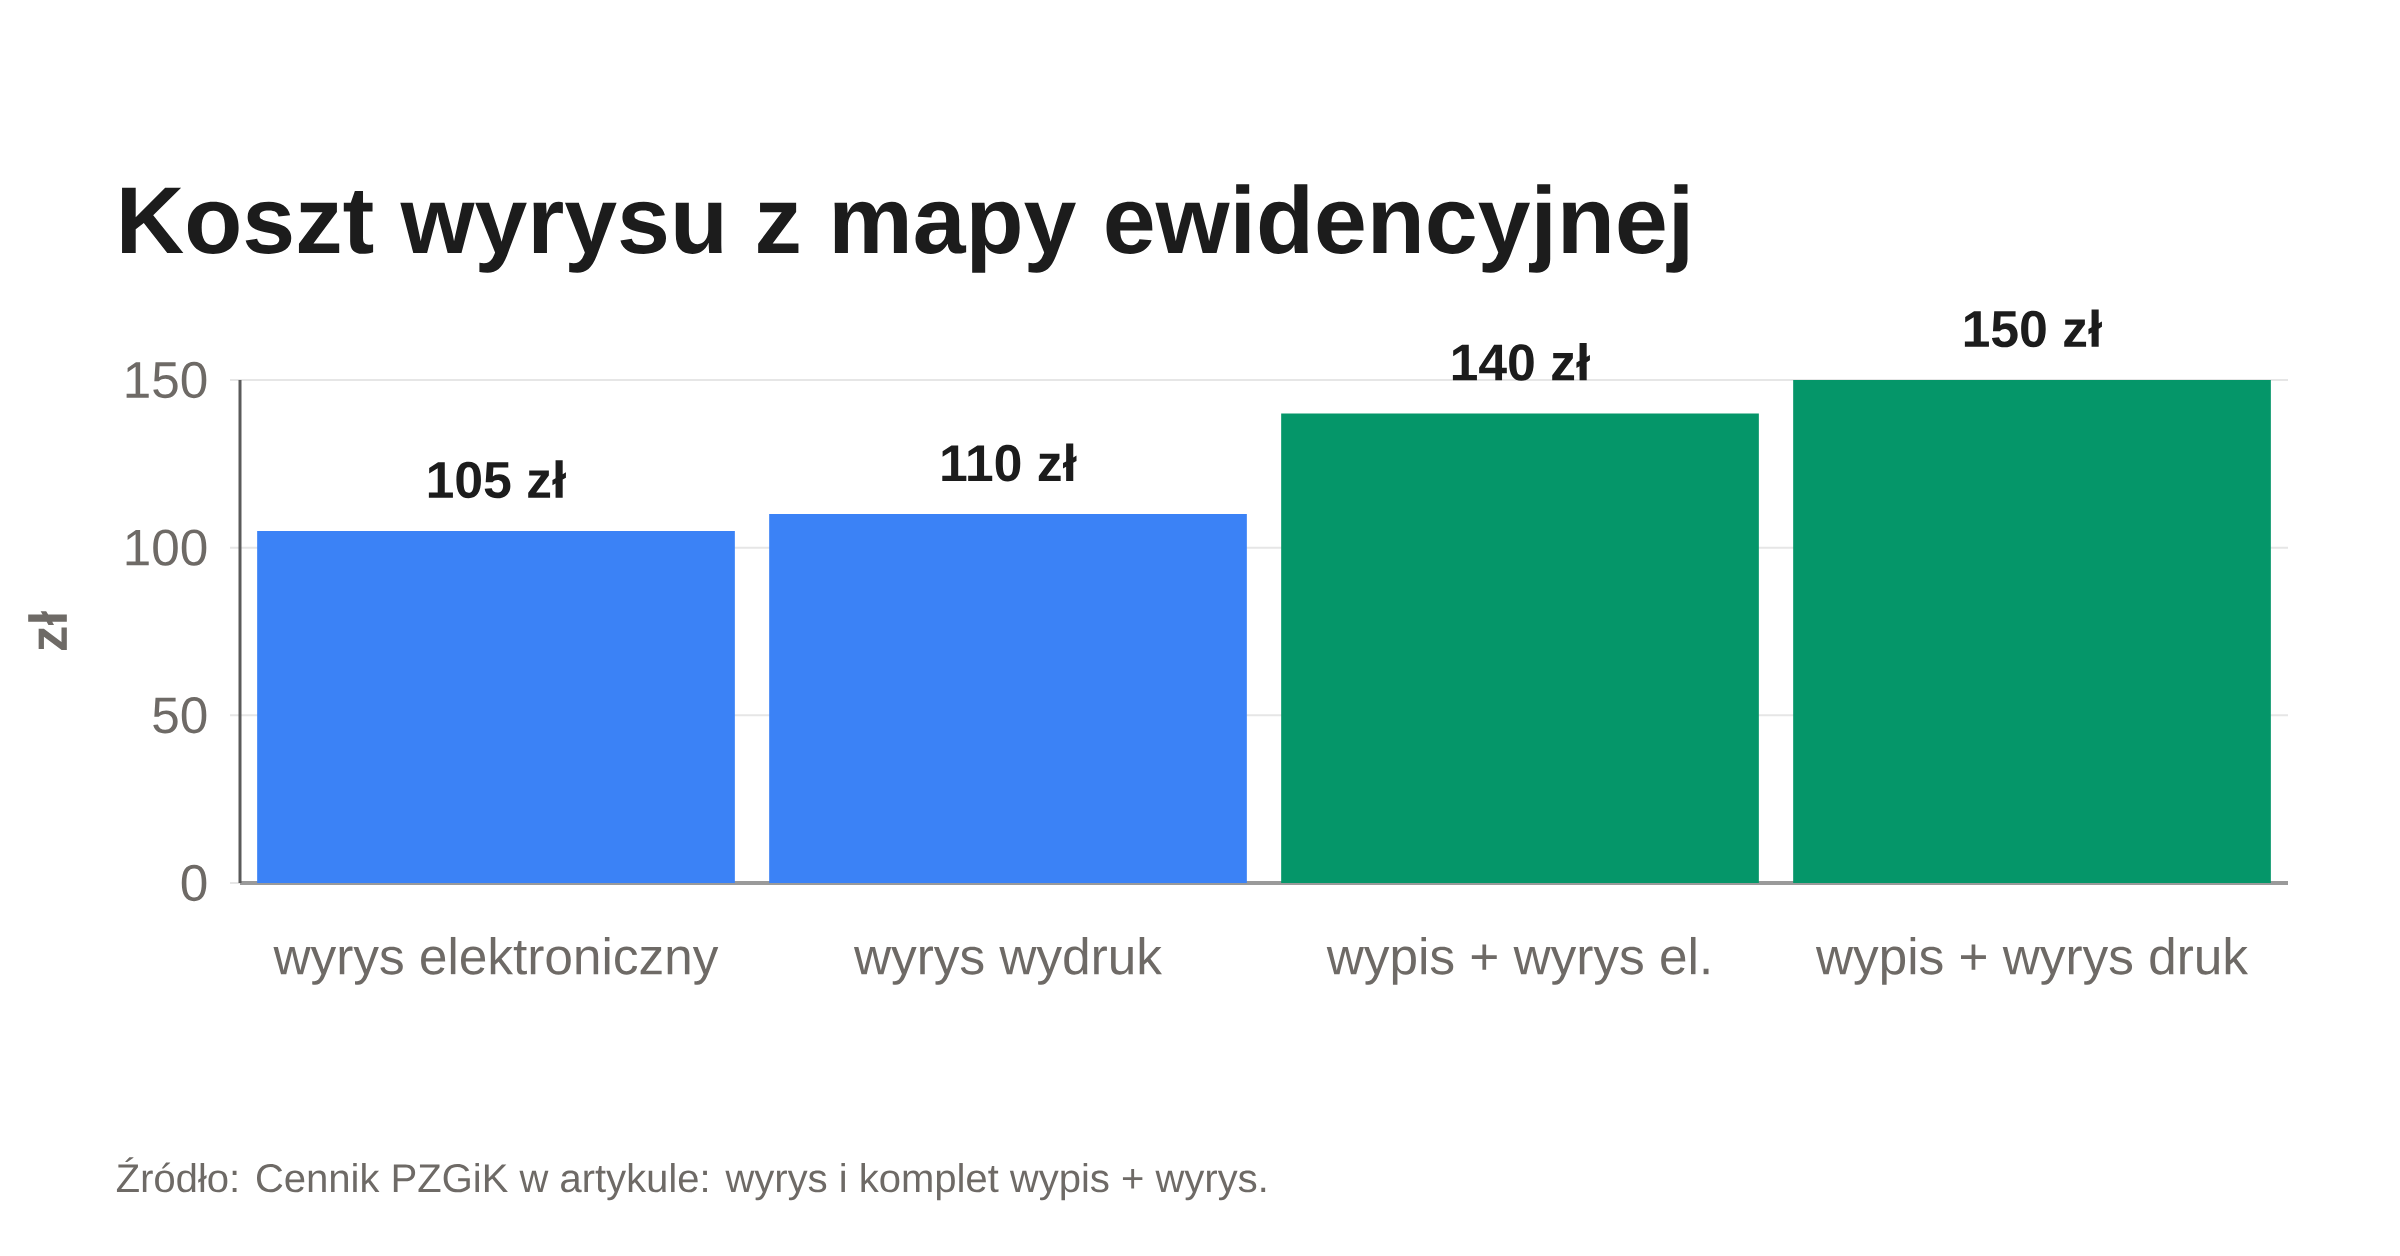 The width and height of the screenshot is (2400, 1256). What do you see at coordinates (691, 1179) in the screenshot?
I see `text: Źródło: Cennik PZGiK w artykule: wyrys i komplet wypis + wyrys.` at bounding box center [691, 1179].